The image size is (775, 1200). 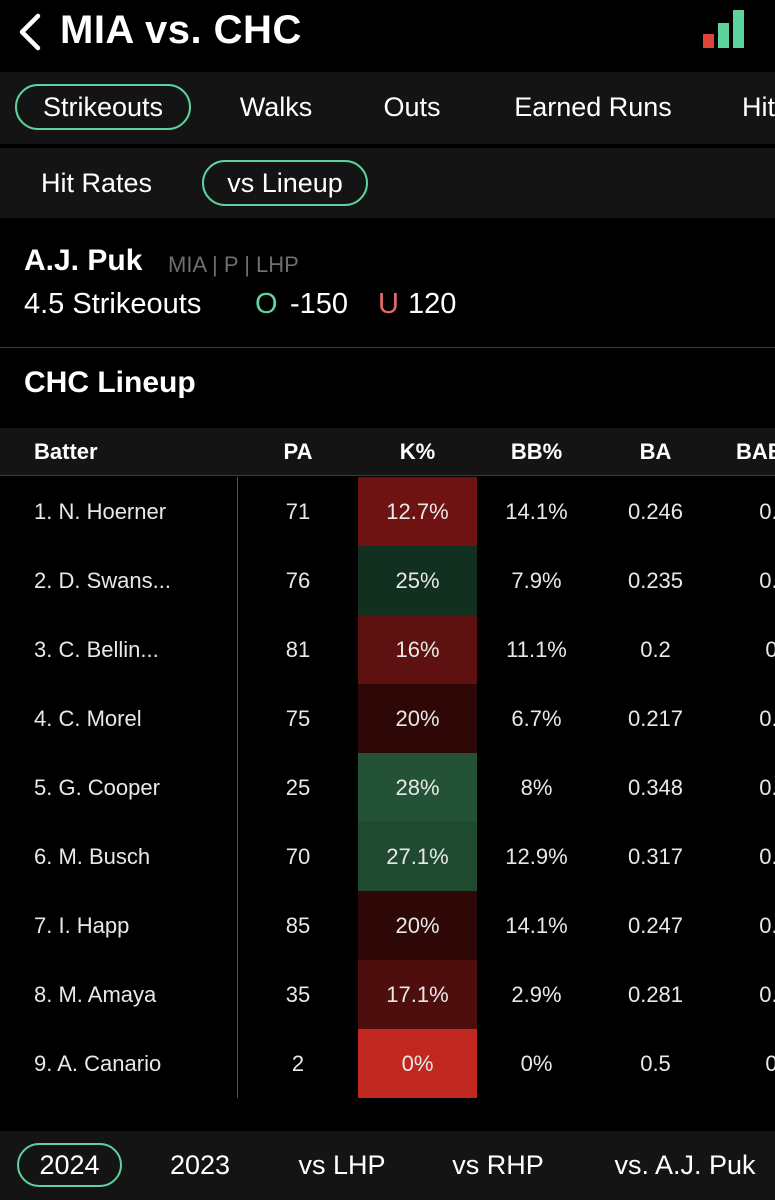 What do you see at coordinates (655, 580) in the screenshot?
I see `ba-cell: 0.235` at bounding box center [655, 580].